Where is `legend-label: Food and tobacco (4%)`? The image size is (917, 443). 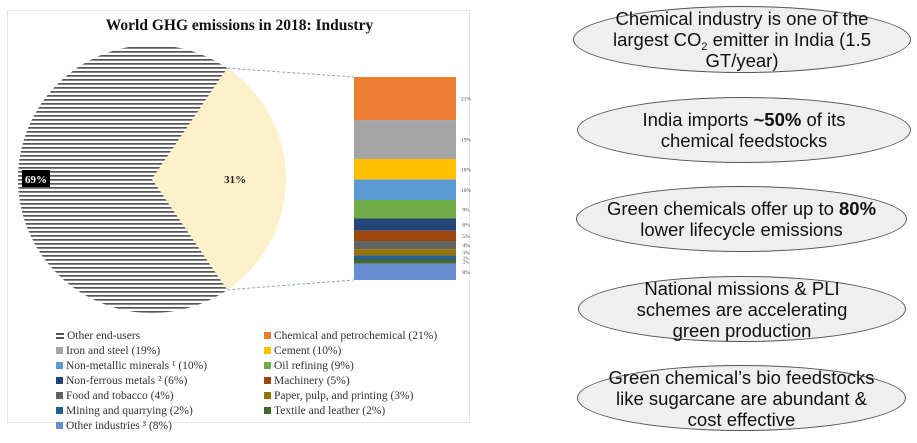 legend-label: Food and tobacco (4%) is located at coordinates (120, 395).